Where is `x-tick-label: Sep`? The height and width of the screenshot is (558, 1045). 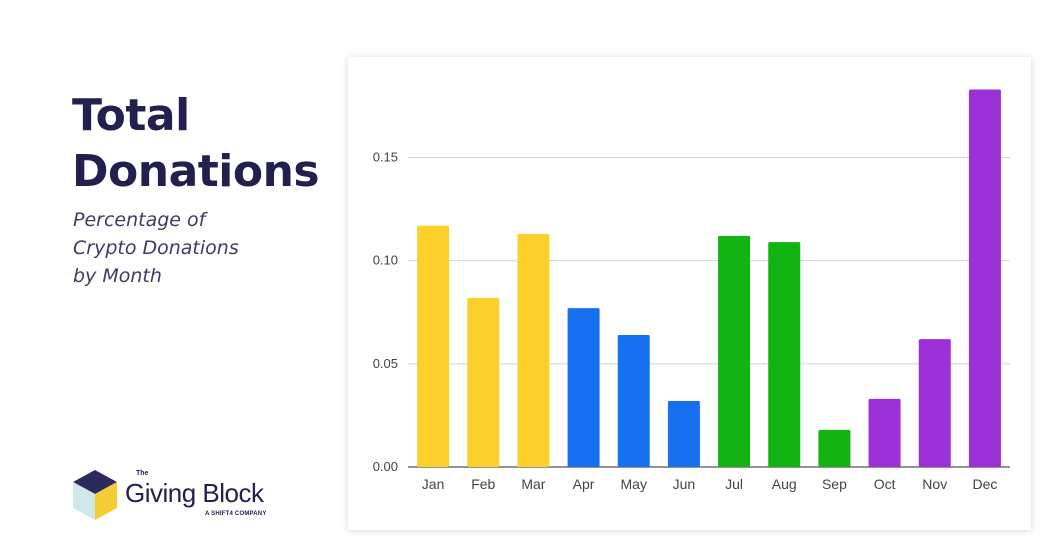
x-tick-label: Sep is located at coordinates (834, 484).